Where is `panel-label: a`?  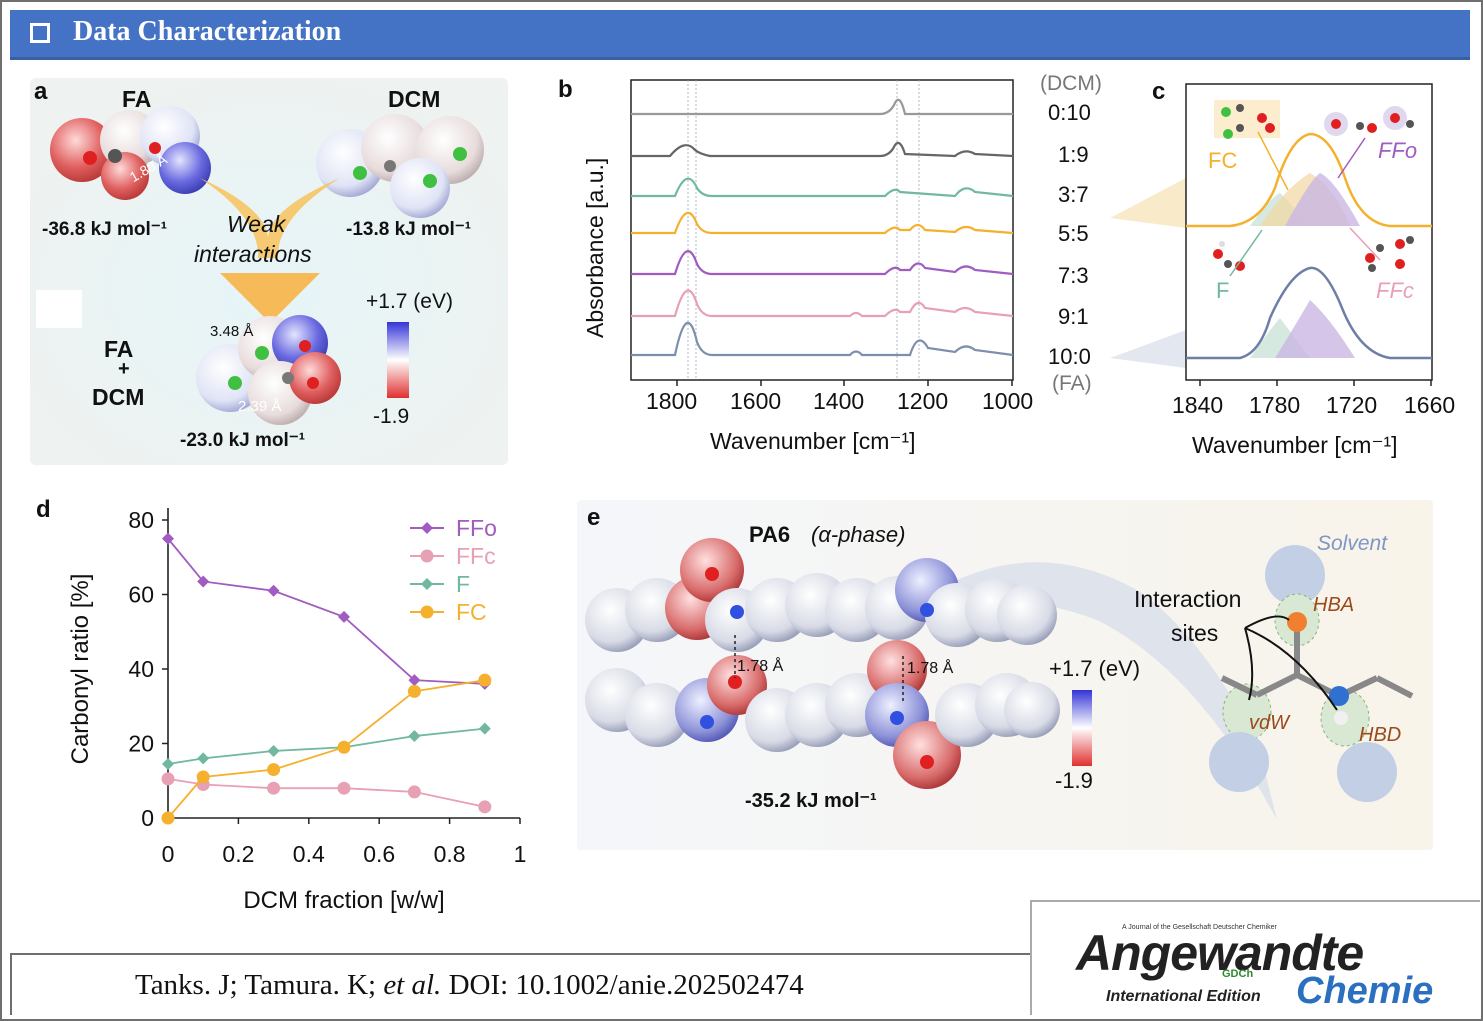
panel-label: a is located at coordinates (41, 91).